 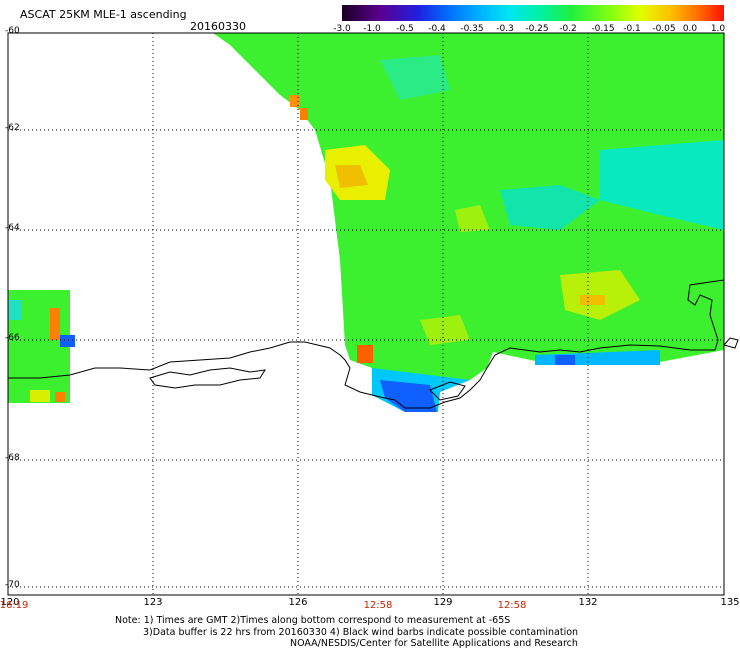 What do you see at coordinates (41, 346) in the screenshot?
I see `left-data-block` at bounding box center [41, 346].